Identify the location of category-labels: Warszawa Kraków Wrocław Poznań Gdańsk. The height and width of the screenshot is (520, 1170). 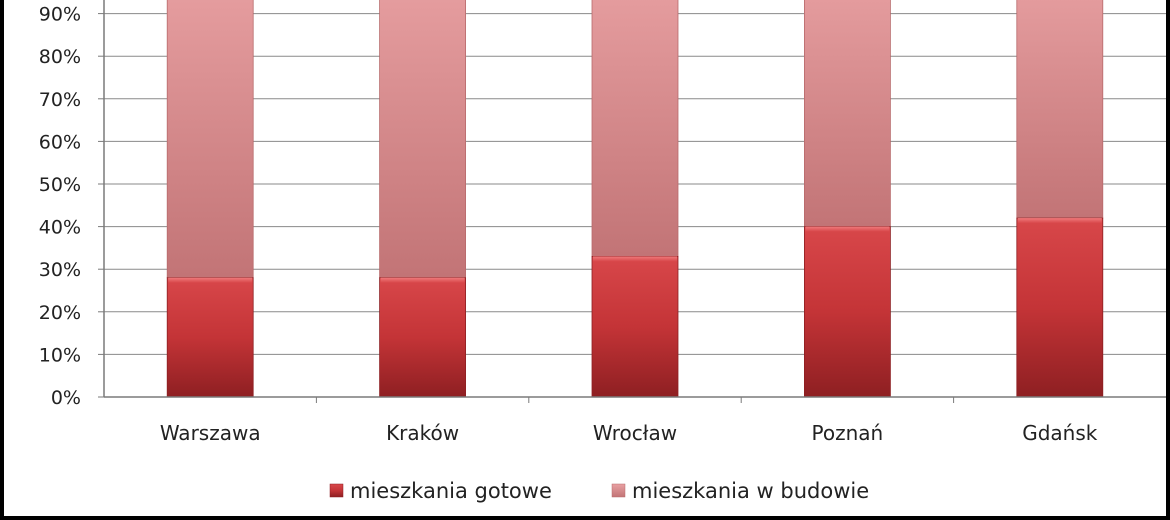
(629, 433).